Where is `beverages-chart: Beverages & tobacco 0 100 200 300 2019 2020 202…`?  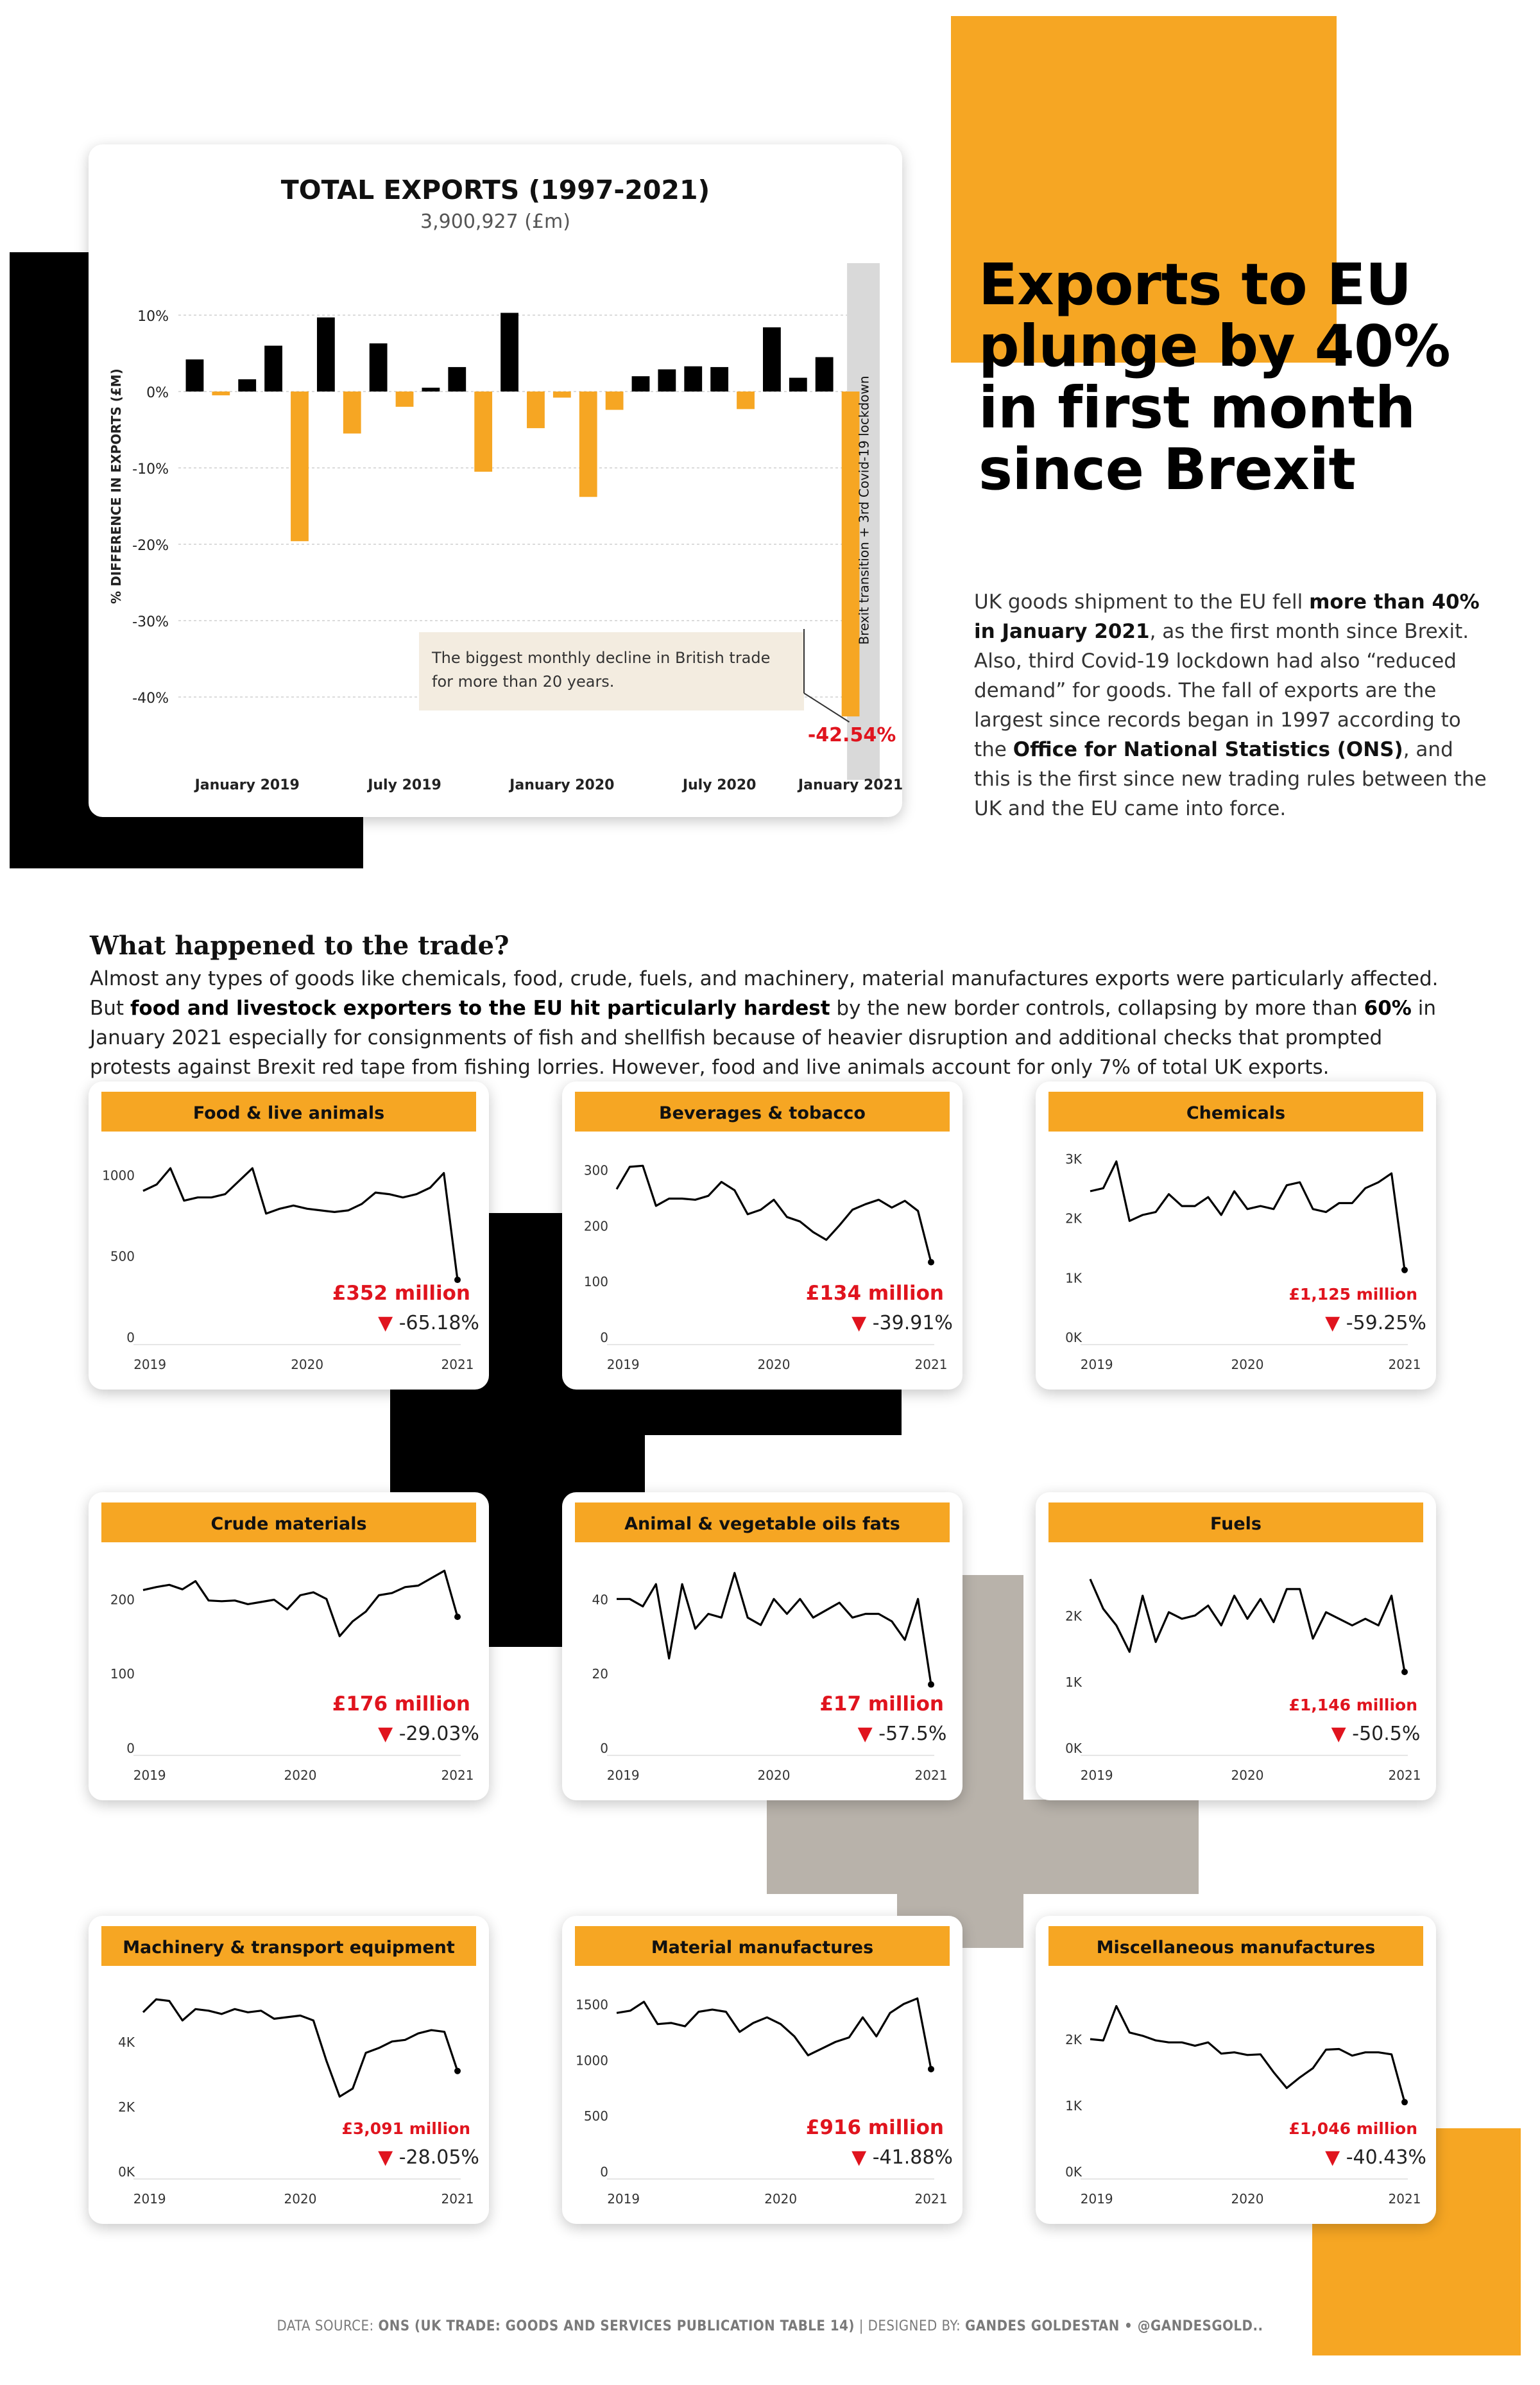
beverages-chart: Beverages & tobacco 0 100 200 300 2019 2020 202… is located at coordinates (764, 1232).